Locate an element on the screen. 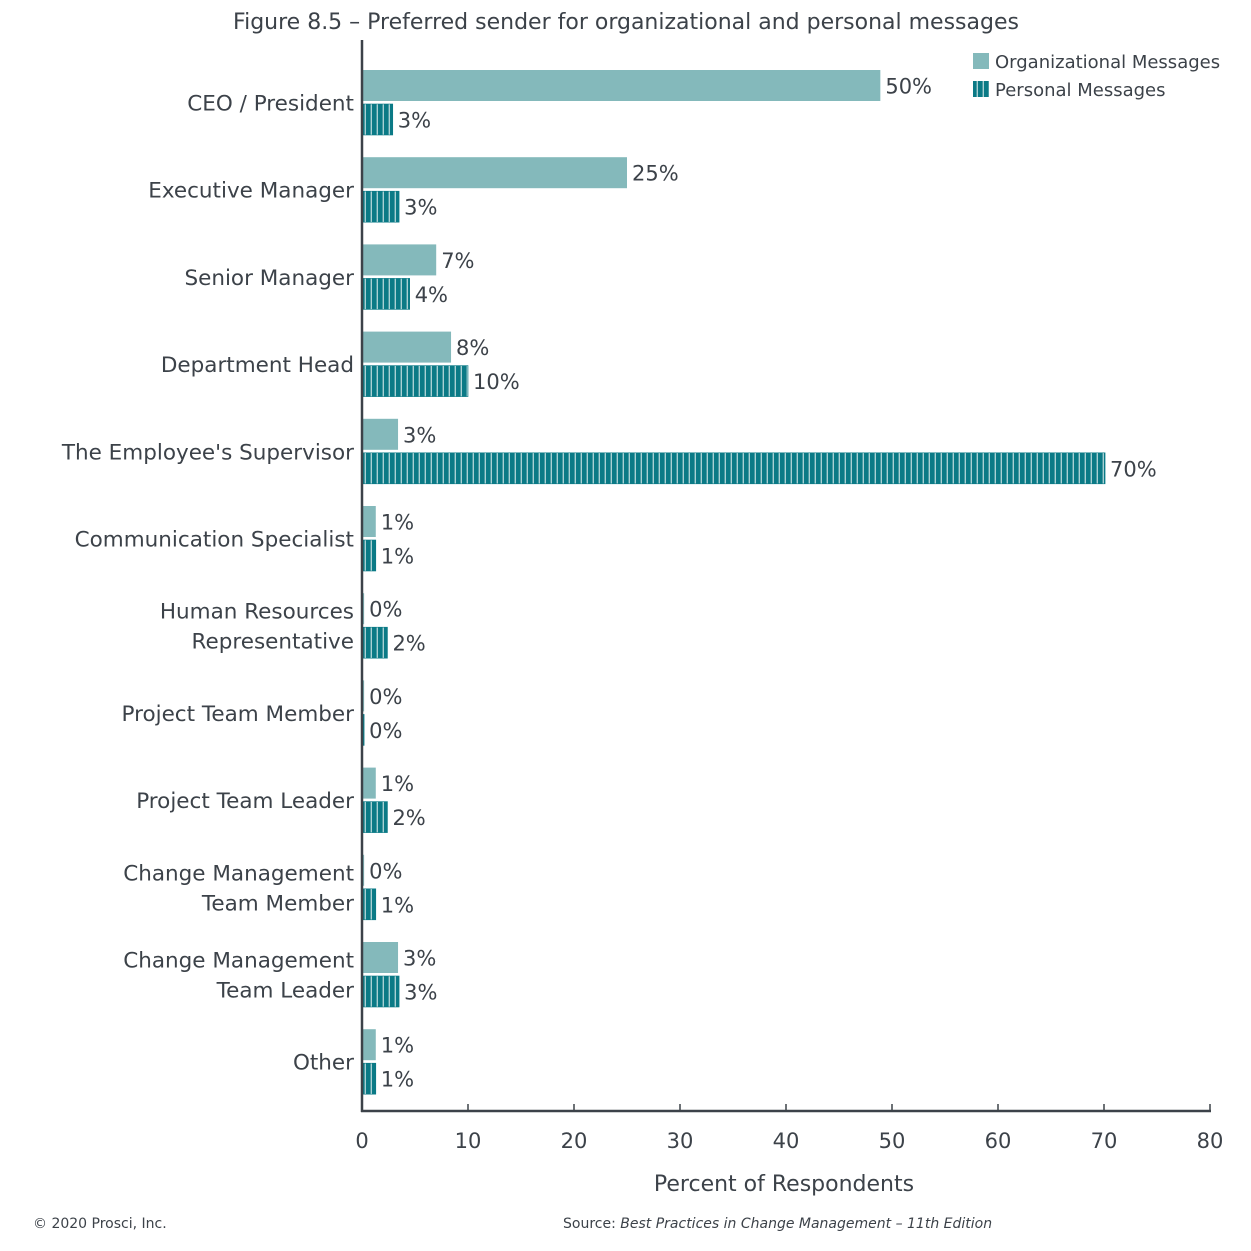  data-label-organizational-other: 1% is located at coordinates (397, 1046).